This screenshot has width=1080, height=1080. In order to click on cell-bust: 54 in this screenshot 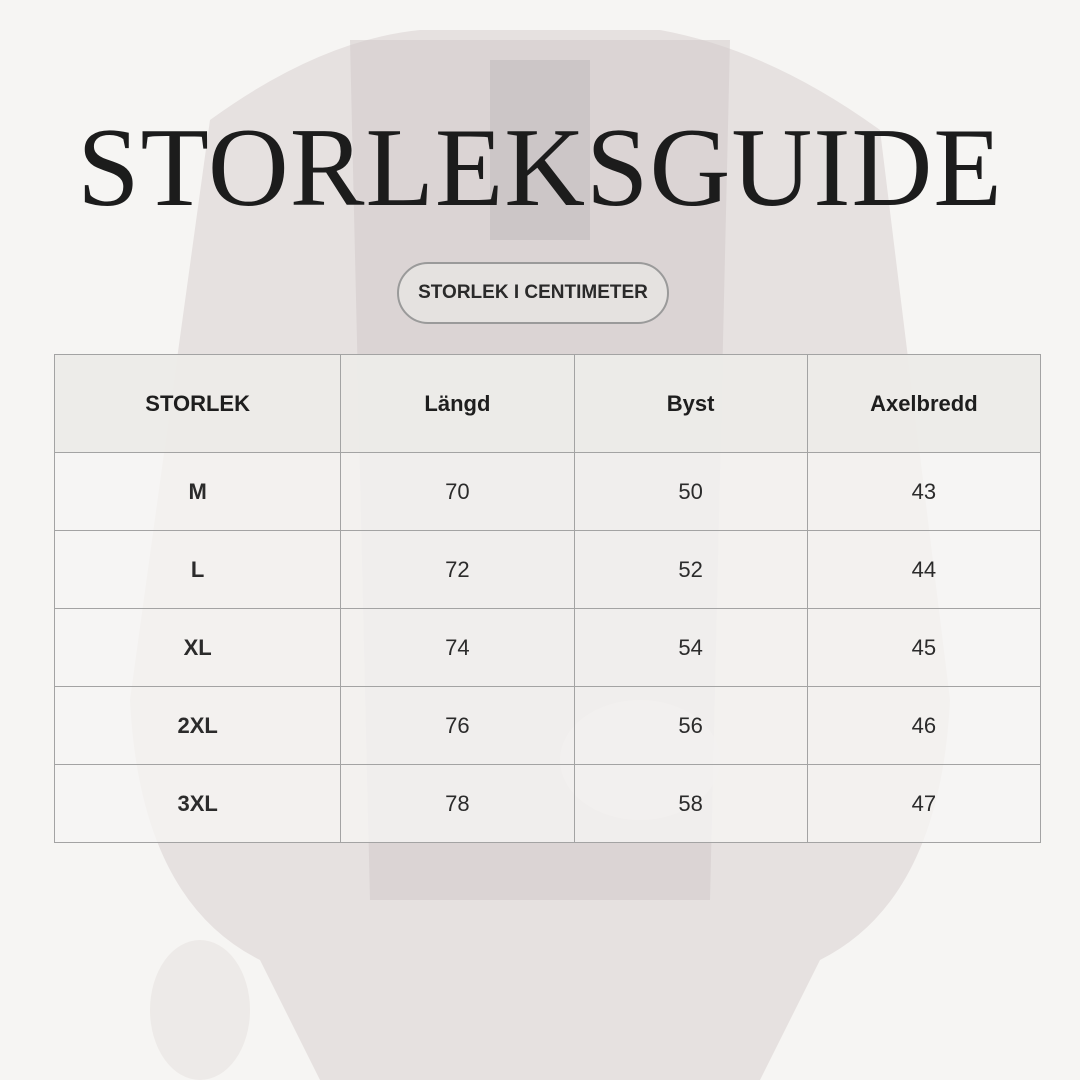, I will do `click(690, 647)`.